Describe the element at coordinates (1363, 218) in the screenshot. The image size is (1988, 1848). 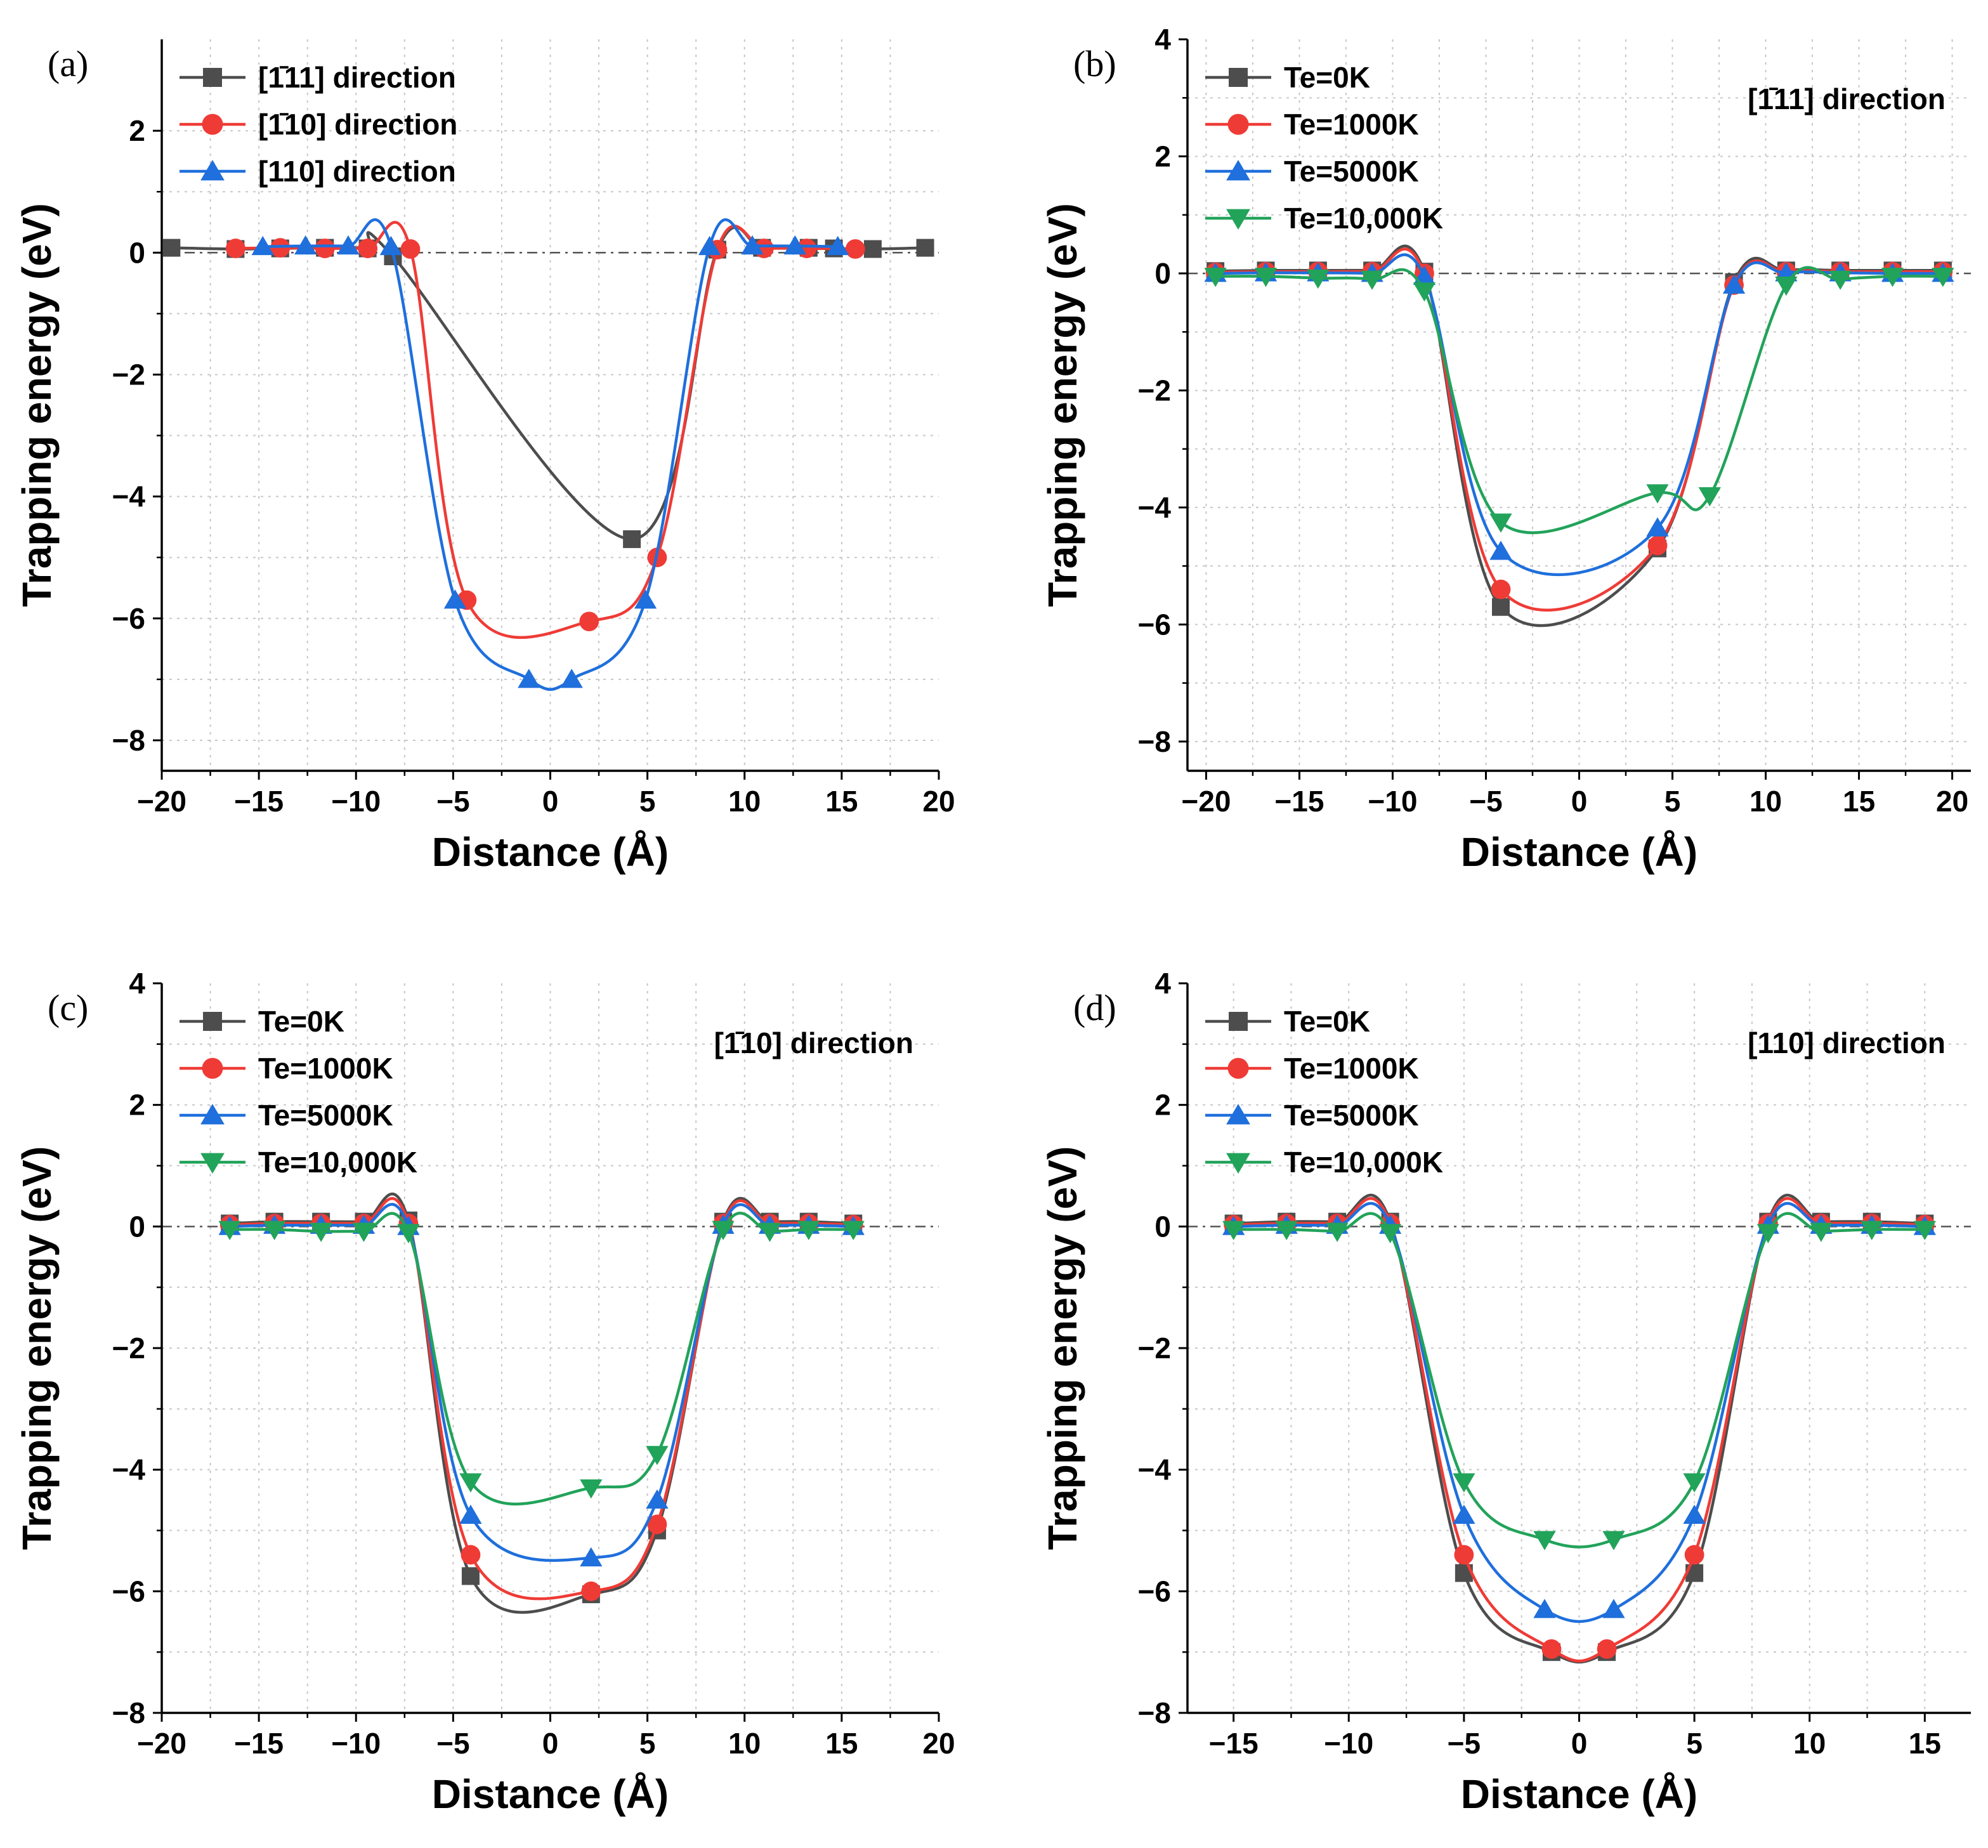
I see `legend-entry: Te=10,000K` at that location.